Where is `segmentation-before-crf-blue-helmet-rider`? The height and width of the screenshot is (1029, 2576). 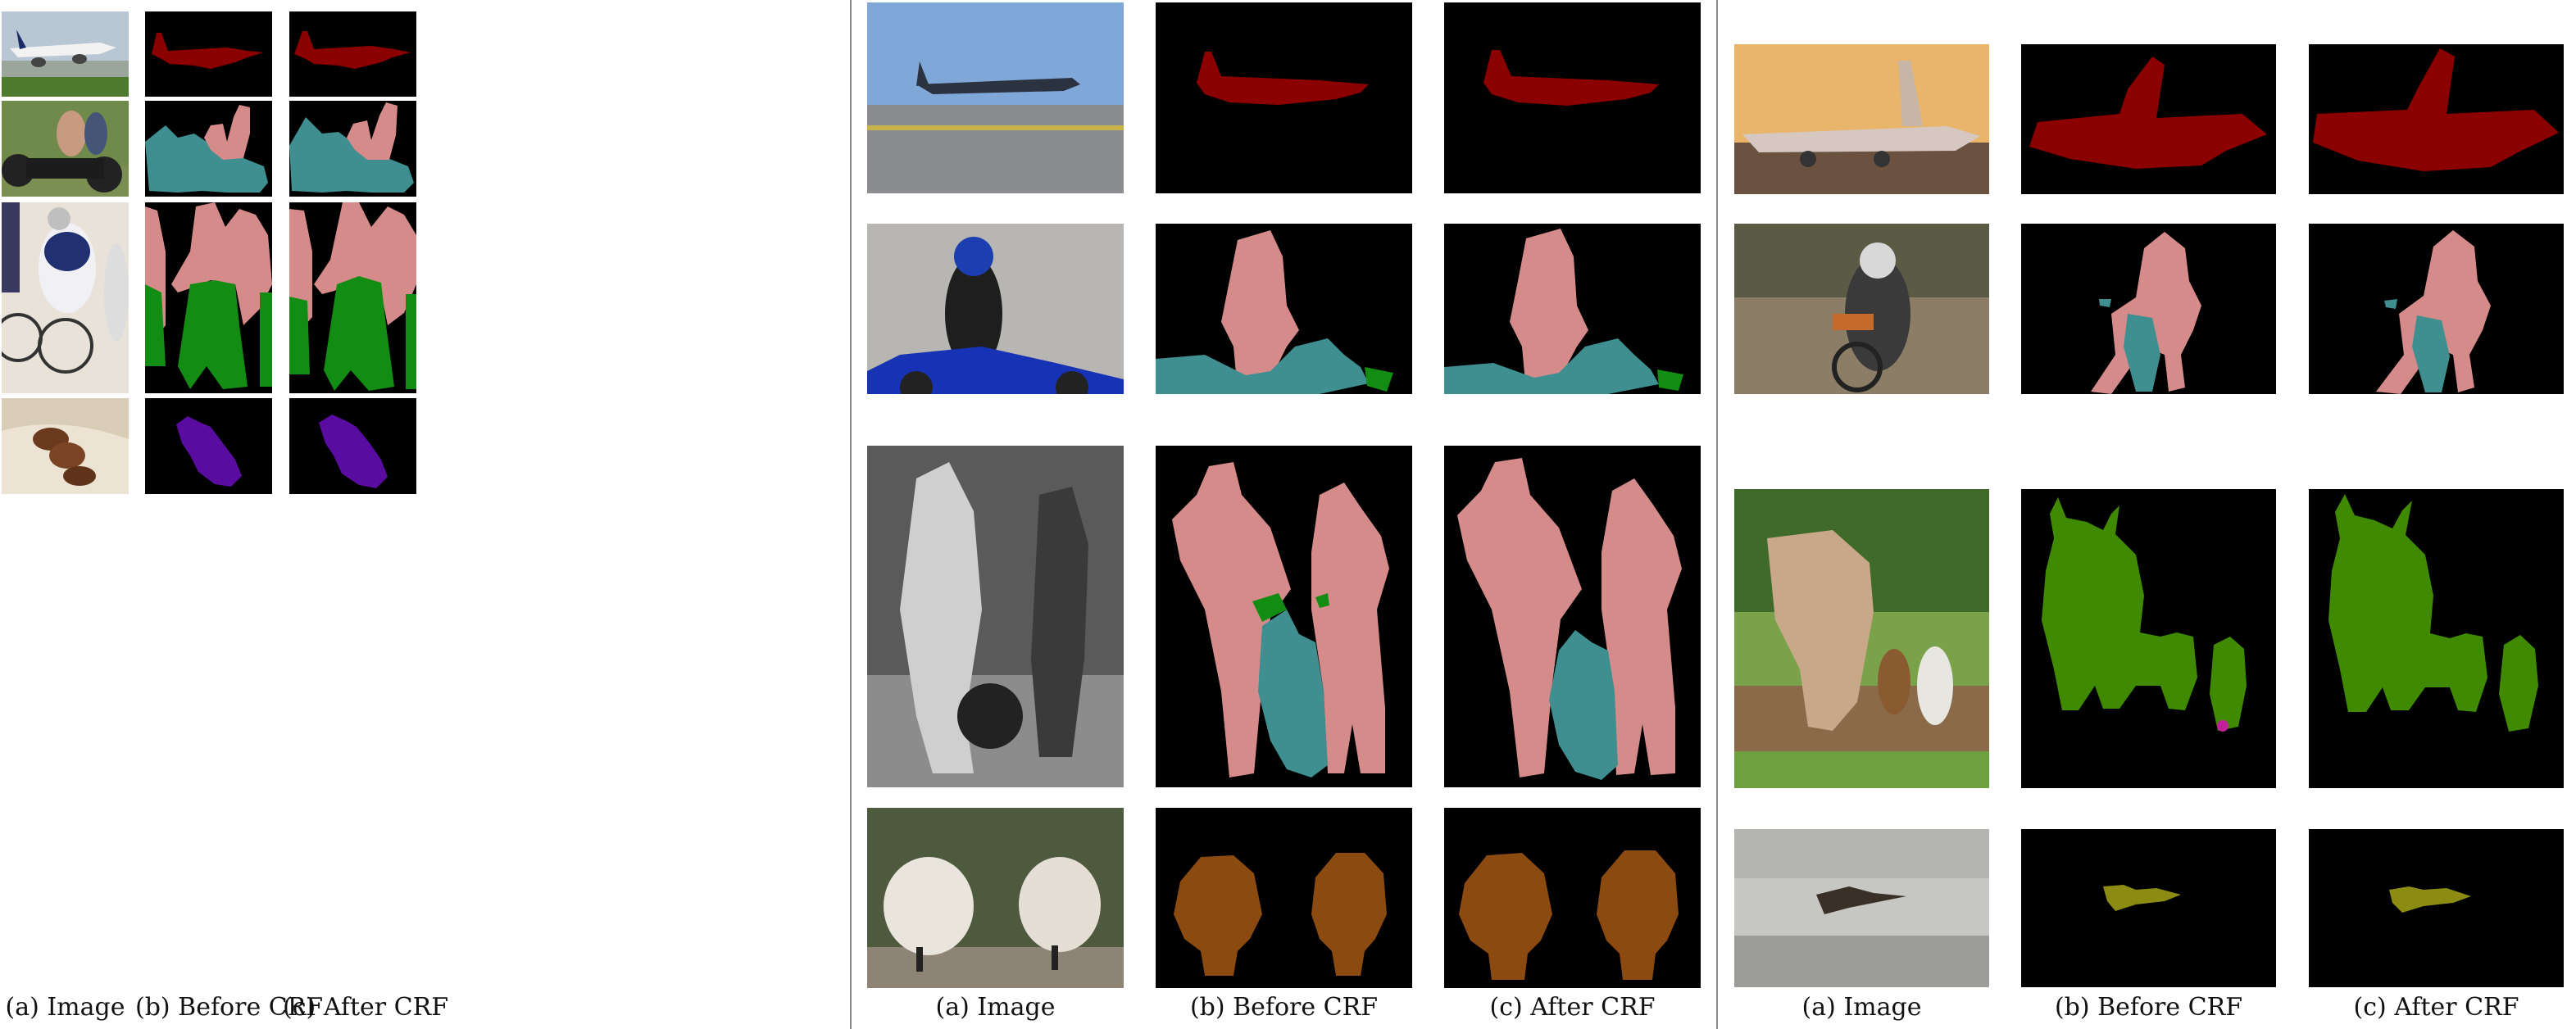
segmentation-before-crf-blue-helmet-rider is located at coordinates (1284, 309).